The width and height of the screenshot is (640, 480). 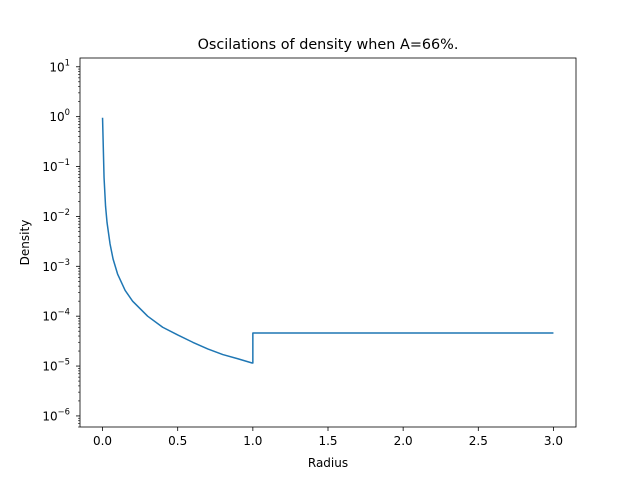 I want to click on x-axis: 0.0 0.5 1.0 1.5 2.0 2.5 3.0, so click(x=328, y=437).